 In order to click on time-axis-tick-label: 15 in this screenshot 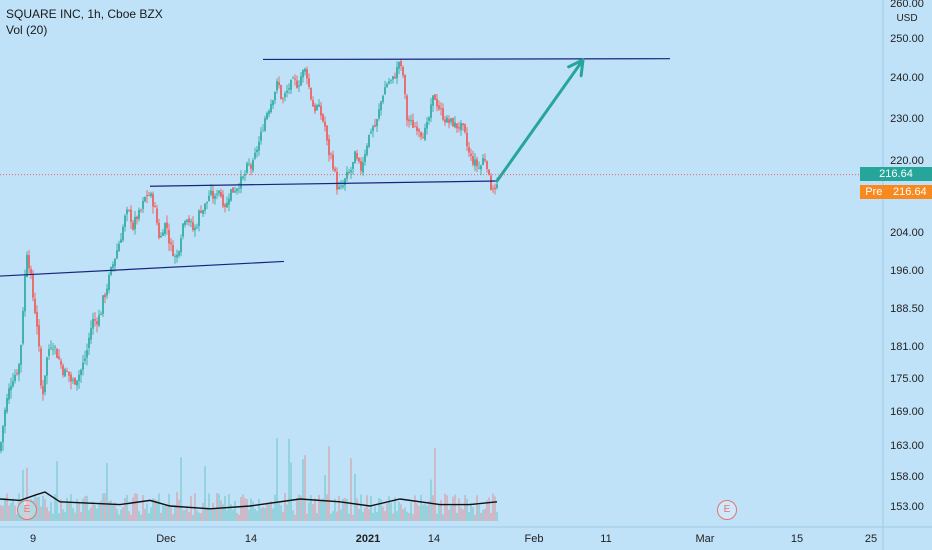, I will do `click(797, 539)`.